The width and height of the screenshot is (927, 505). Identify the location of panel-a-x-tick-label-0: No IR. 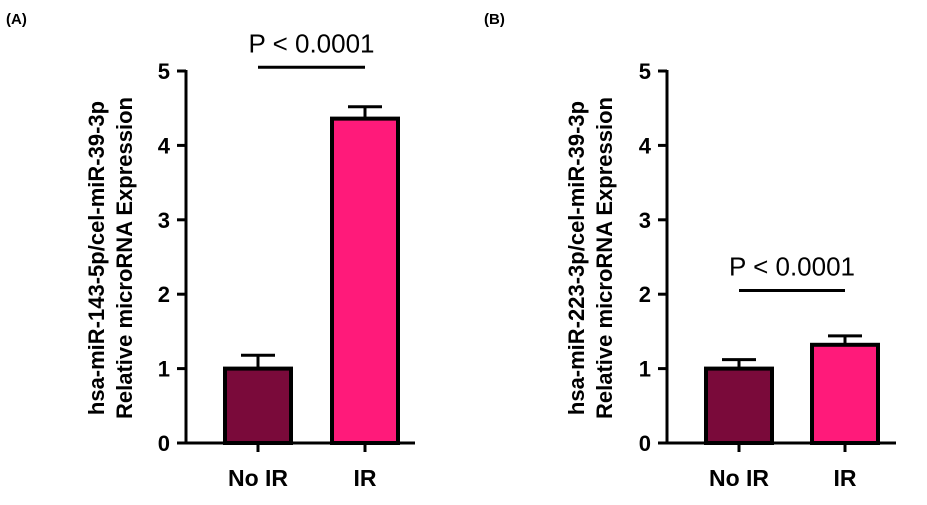
(258, 478).